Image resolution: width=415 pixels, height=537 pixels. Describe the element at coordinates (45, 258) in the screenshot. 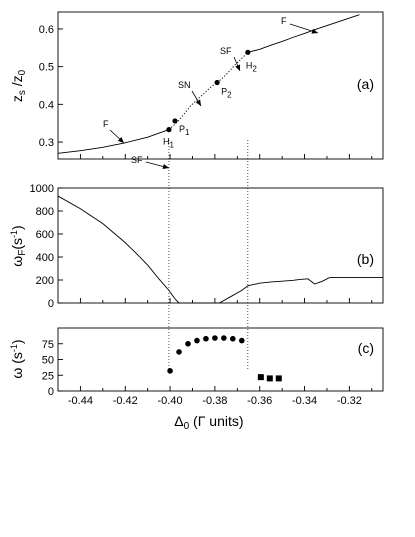

I see `y-tick-label: 400` at that location.